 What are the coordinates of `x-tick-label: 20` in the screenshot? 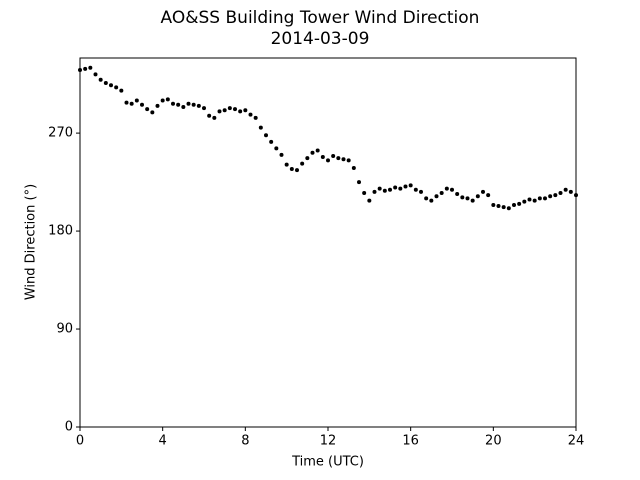 It's located at (493, 441).